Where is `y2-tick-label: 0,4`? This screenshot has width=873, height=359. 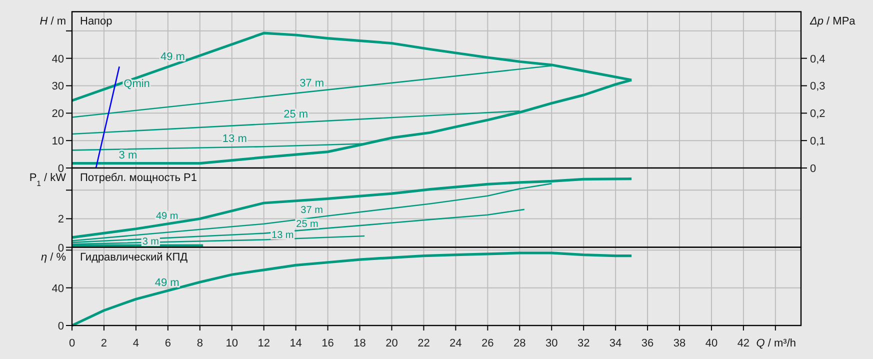
y2-tick-label: 0,4 is located at coordinates (818, 59).